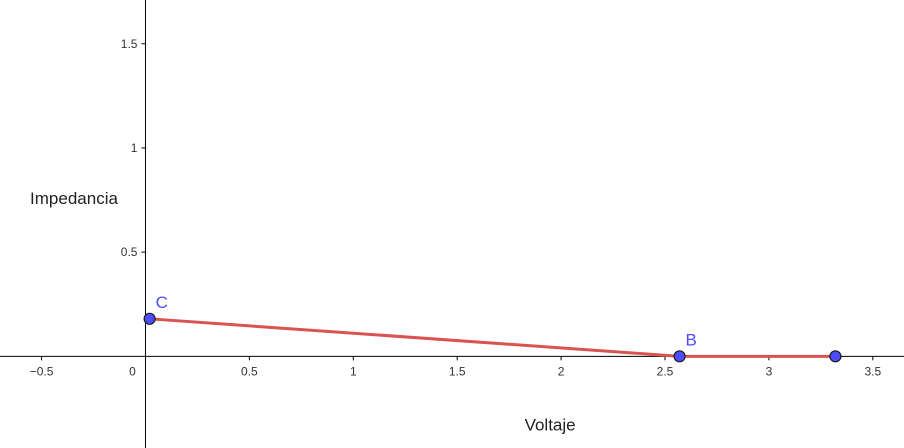  Describe the element at coordinates (550, 424) in the screenshot. I see `x-axis-label: Voltaje` at that location.